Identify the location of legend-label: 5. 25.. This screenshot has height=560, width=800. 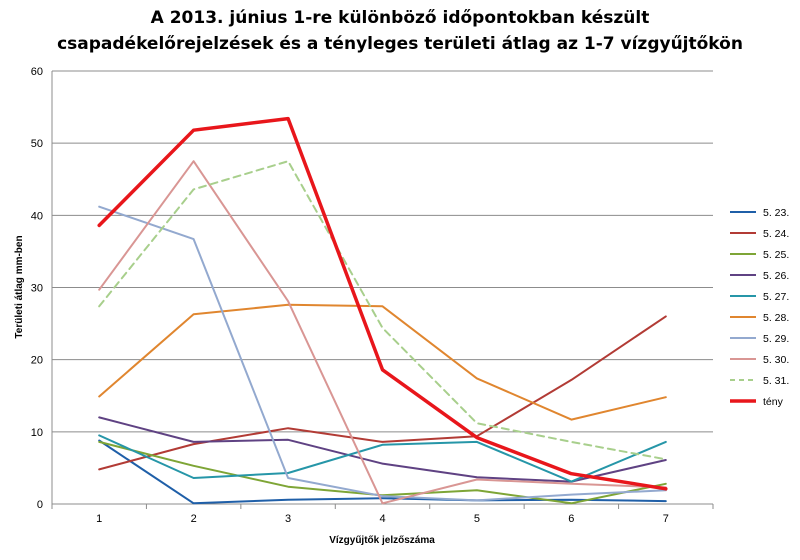
(776, 255).